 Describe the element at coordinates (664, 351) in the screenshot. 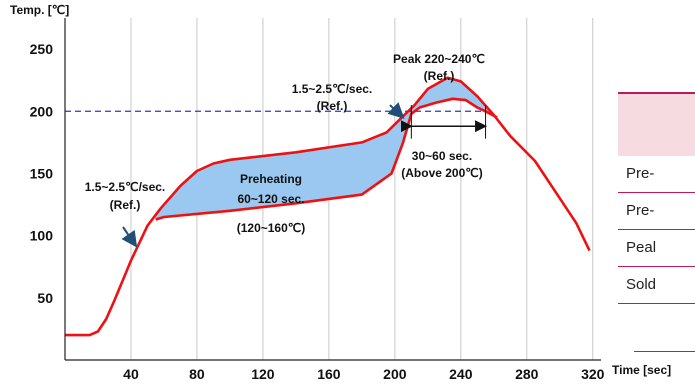

I see `side-table-bottom-rule` at that location.